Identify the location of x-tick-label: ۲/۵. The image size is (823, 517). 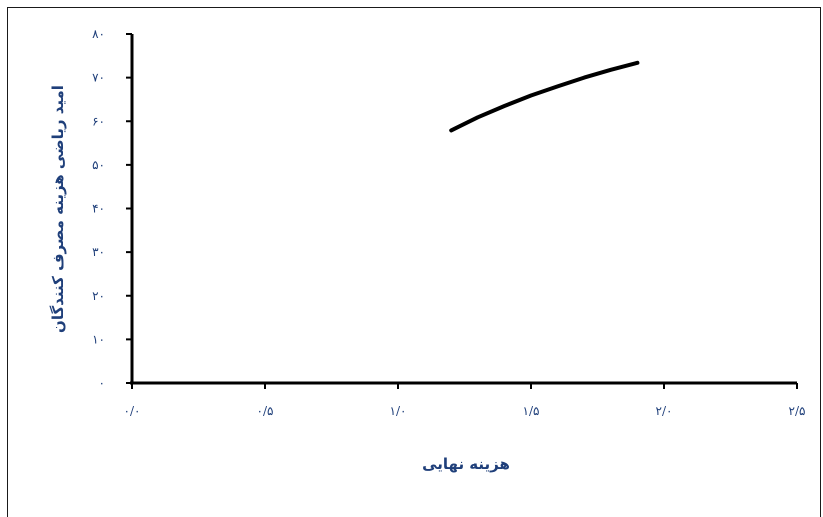
(797, 411).